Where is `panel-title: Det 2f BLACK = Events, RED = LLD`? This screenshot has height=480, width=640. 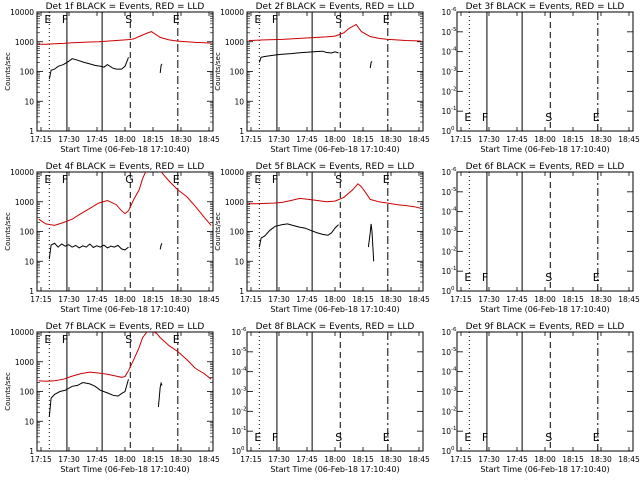
panel-title: Det 2f BLACK = Events, RED = LLD is located at coordinates (335, 7).